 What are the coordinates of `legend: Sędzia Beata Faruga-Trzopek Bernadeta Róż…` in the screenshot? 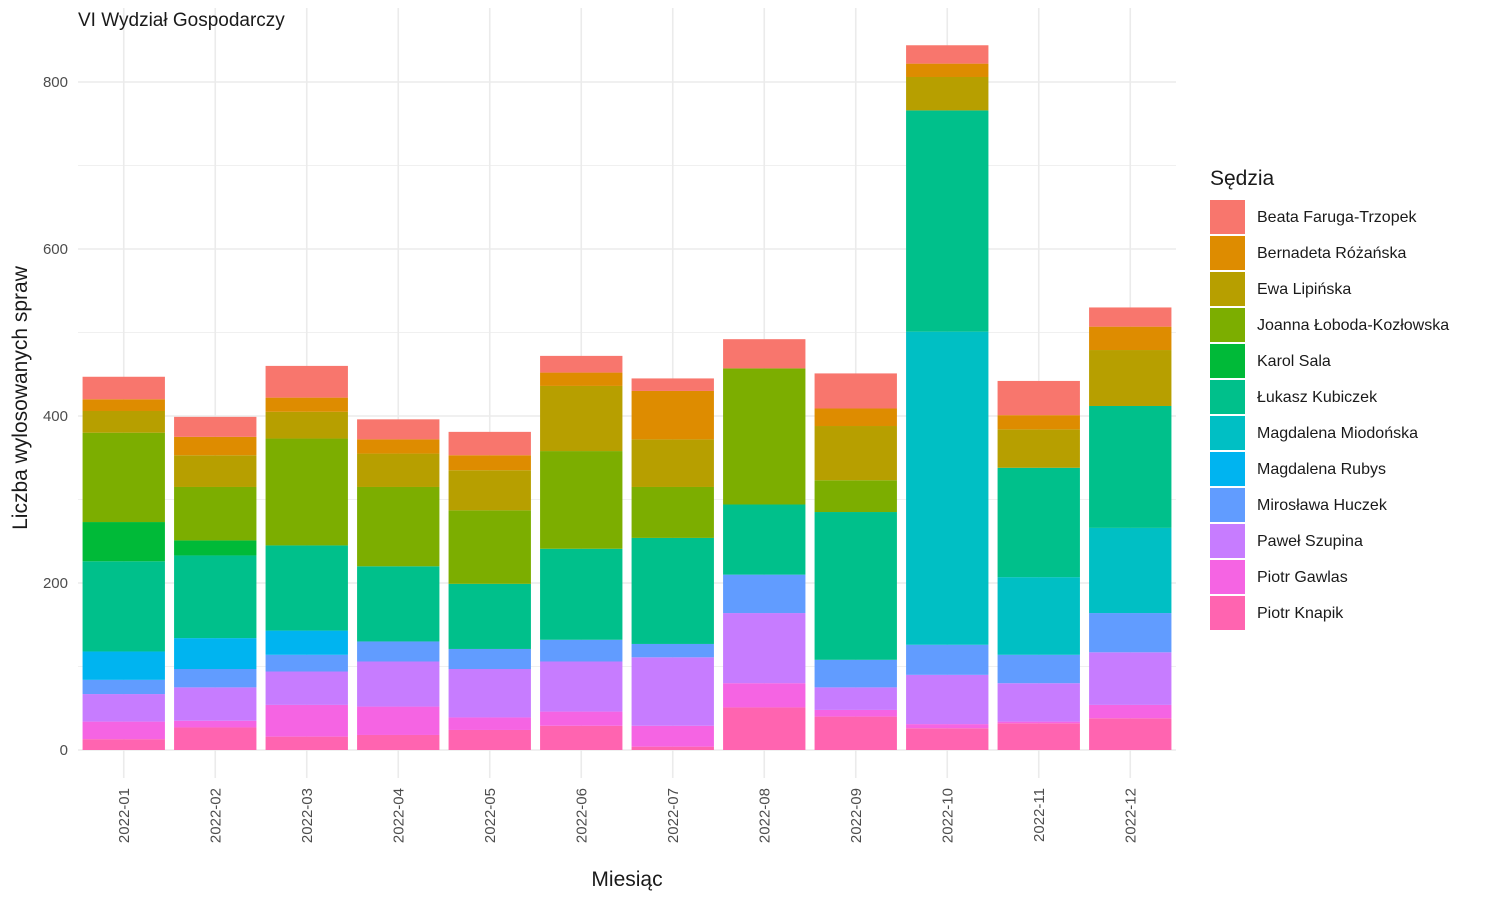 It's located at (1329, 398).